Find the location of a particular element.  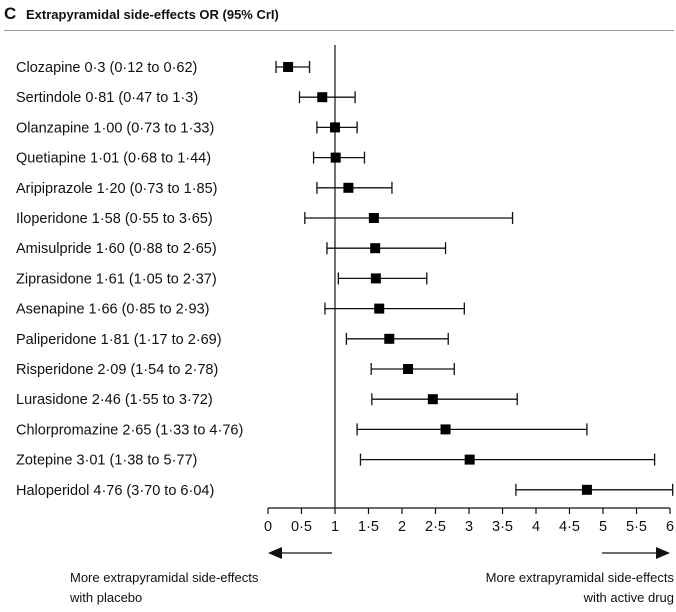

x-tick-label: 2 is located at coordinates (402, 527).